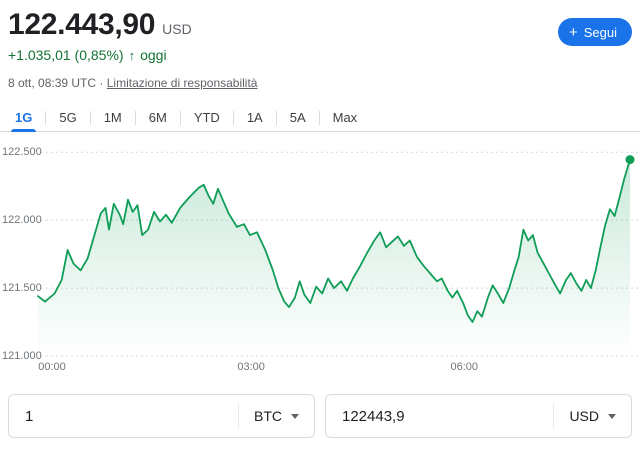 This screenshot has height=452, width=640. What do you see at coordinates (22, 220) in the screenshot?
I see `y-axis-label: 122.000` at bounding box center [22, 220].